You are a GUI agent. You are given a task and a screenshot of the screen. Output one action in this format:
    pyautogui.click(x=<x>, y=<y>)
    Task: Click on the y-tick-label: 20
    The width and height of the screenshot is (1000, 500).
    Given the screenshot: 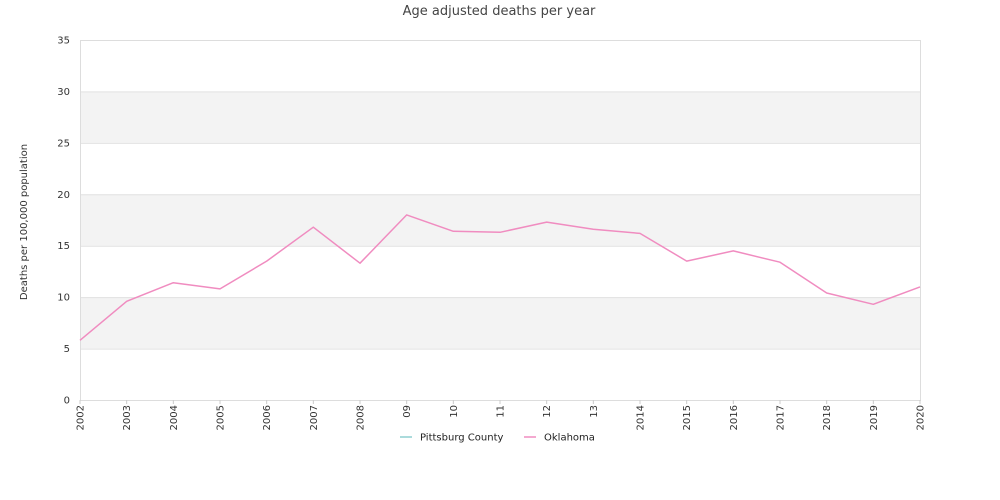 What is the action you would take?
    pyautogui.click(x=63, y=195)
    